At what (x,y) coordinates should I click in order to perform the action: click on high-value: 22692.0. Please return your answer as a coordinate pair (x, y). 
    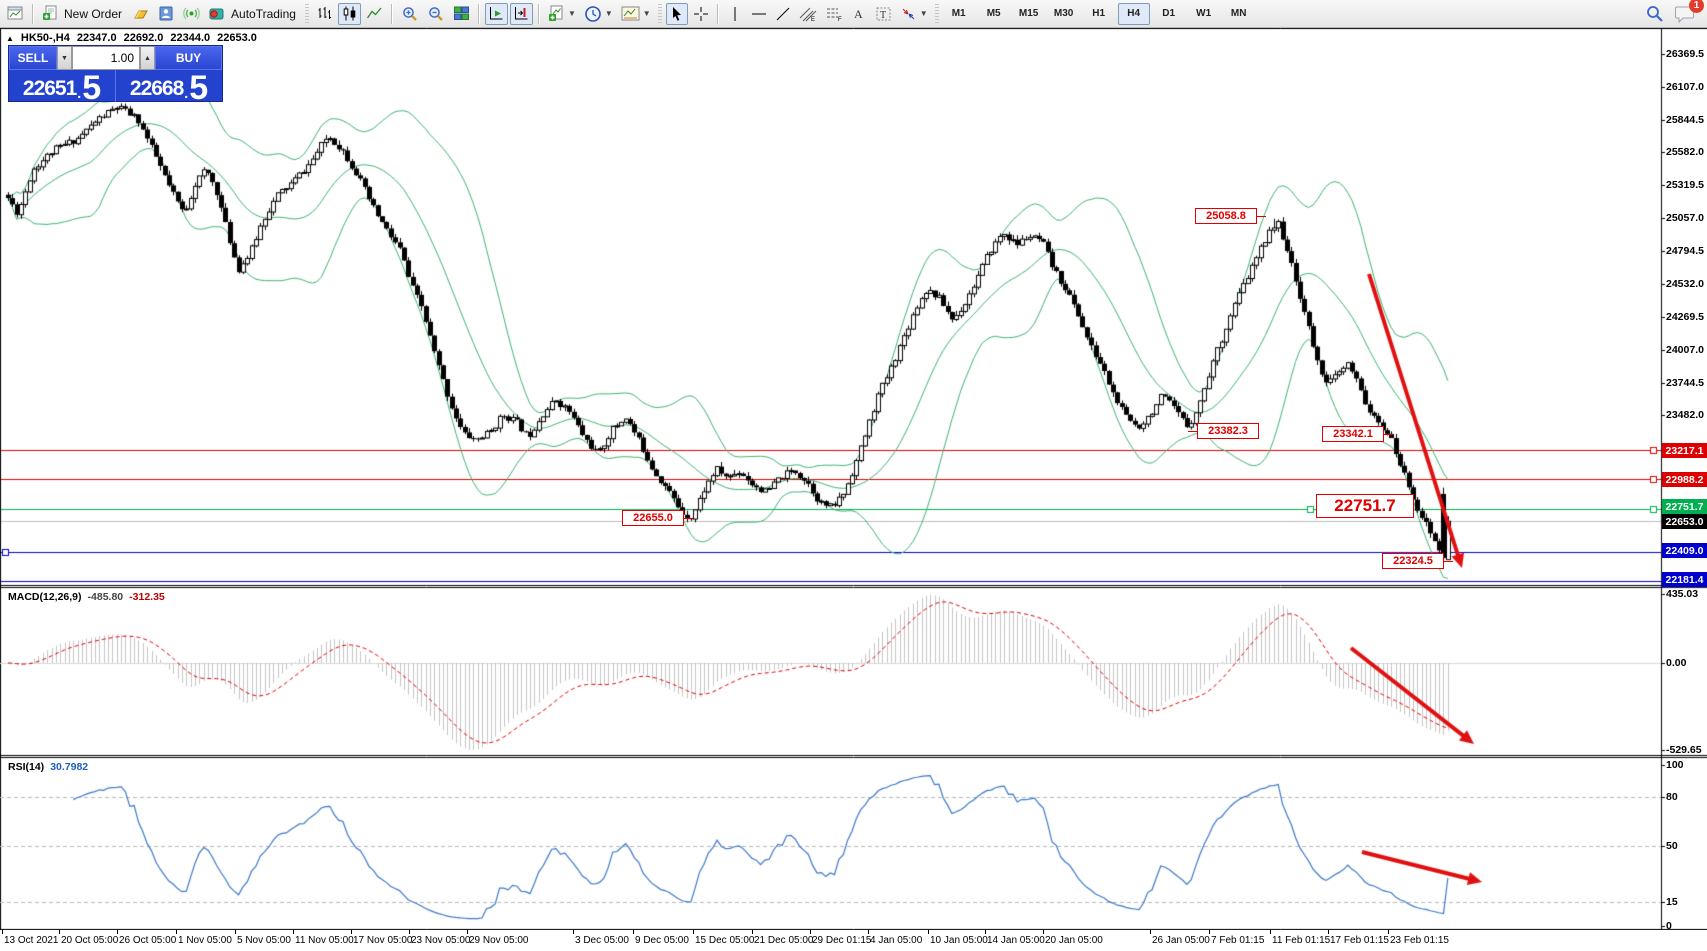
    Looking at the image, I should click on (143, 38).